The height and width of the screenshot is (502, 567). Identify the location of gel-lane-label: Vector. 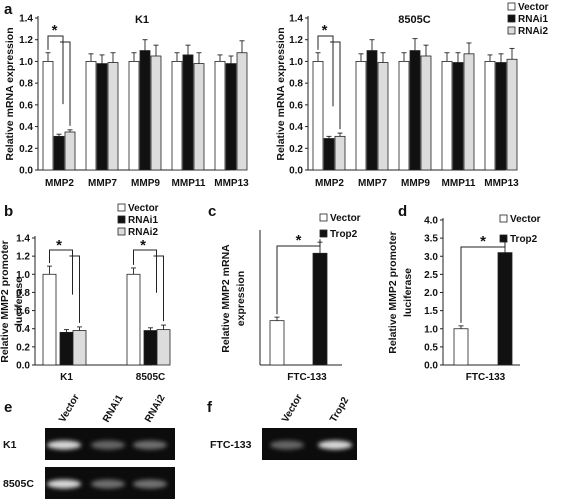
(292, 408).